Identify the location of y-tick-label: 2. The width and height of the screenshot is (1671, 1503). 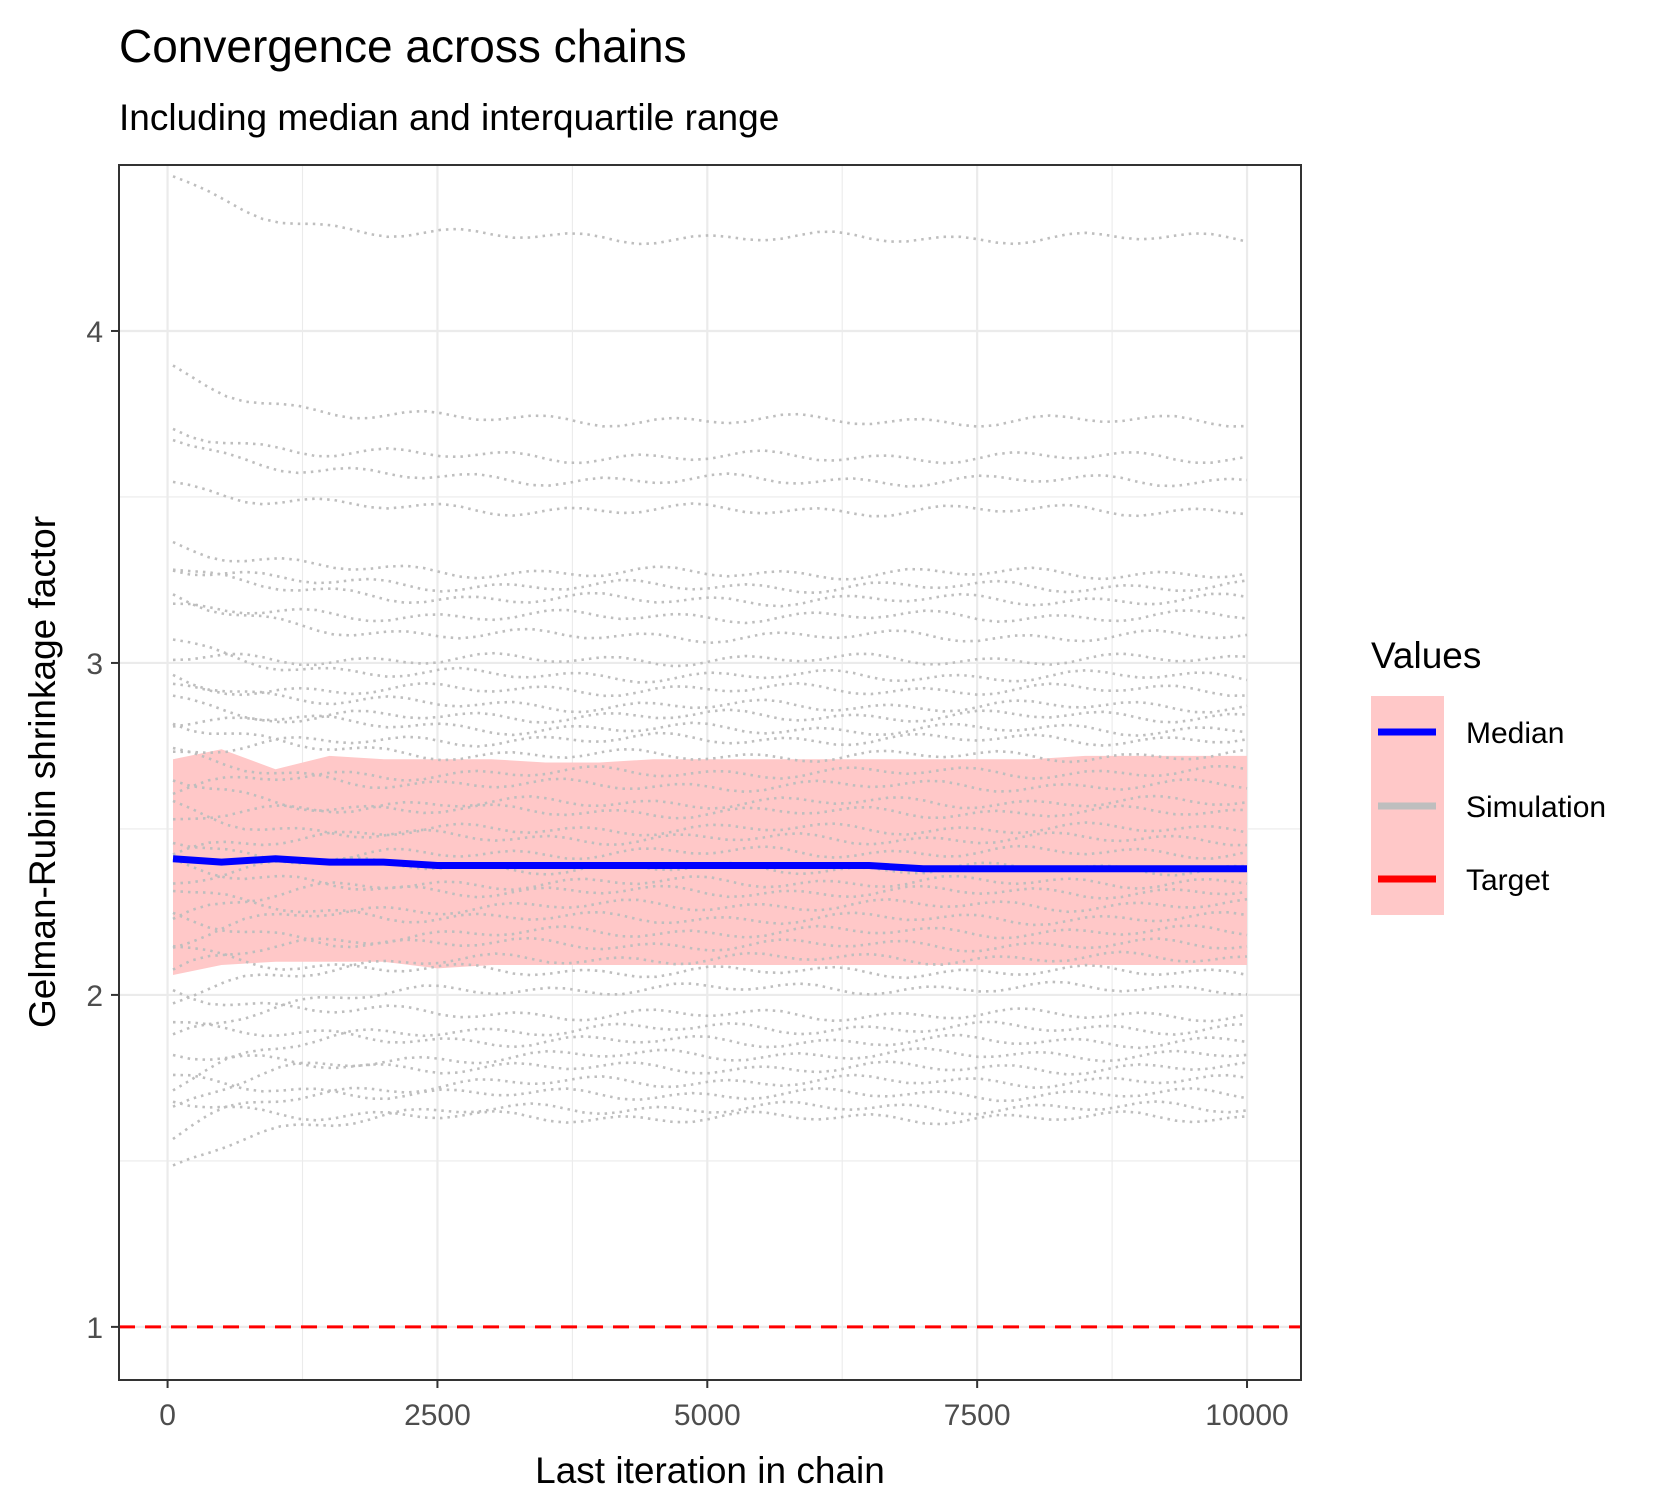
(94, 996).